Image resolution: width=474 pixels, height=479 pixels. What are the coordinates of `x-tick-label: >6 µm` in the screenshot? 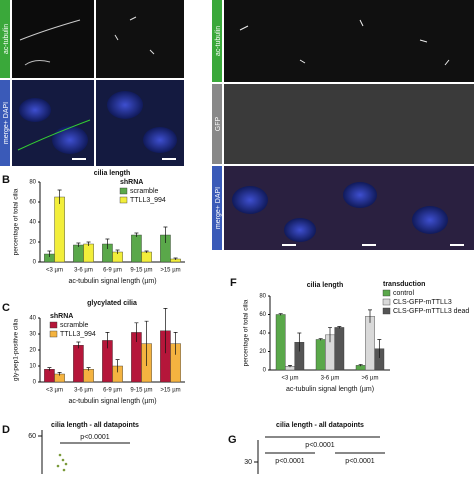 It's located at (370, 379).